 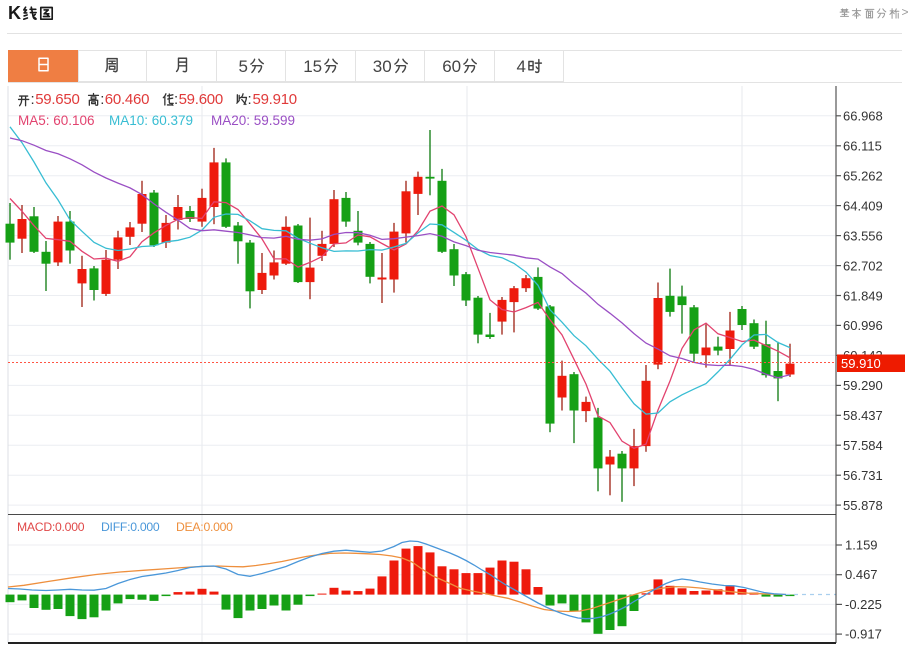 I want to click on svg-text: 58.437, so click(x=863, y=415).